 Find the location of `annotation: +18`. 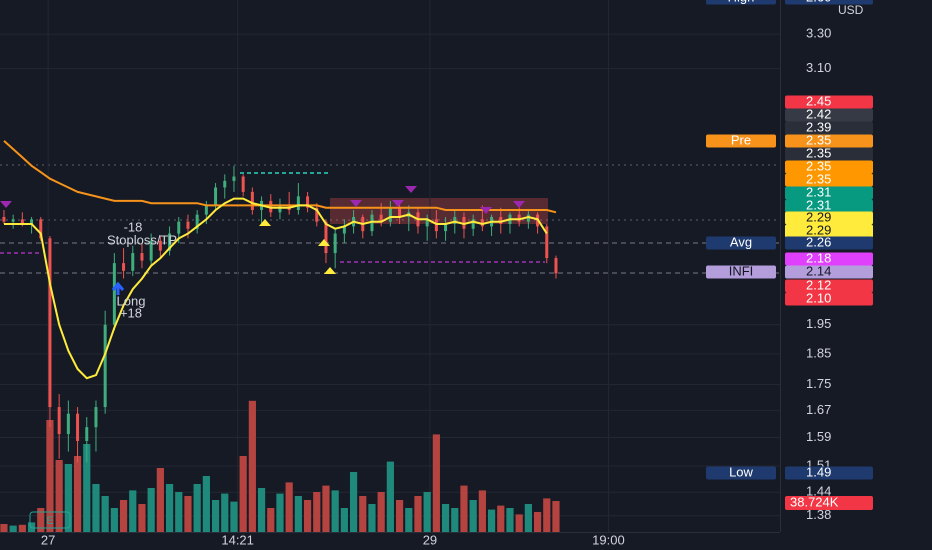

annotation: +18 is located at coordinates (131, 312).